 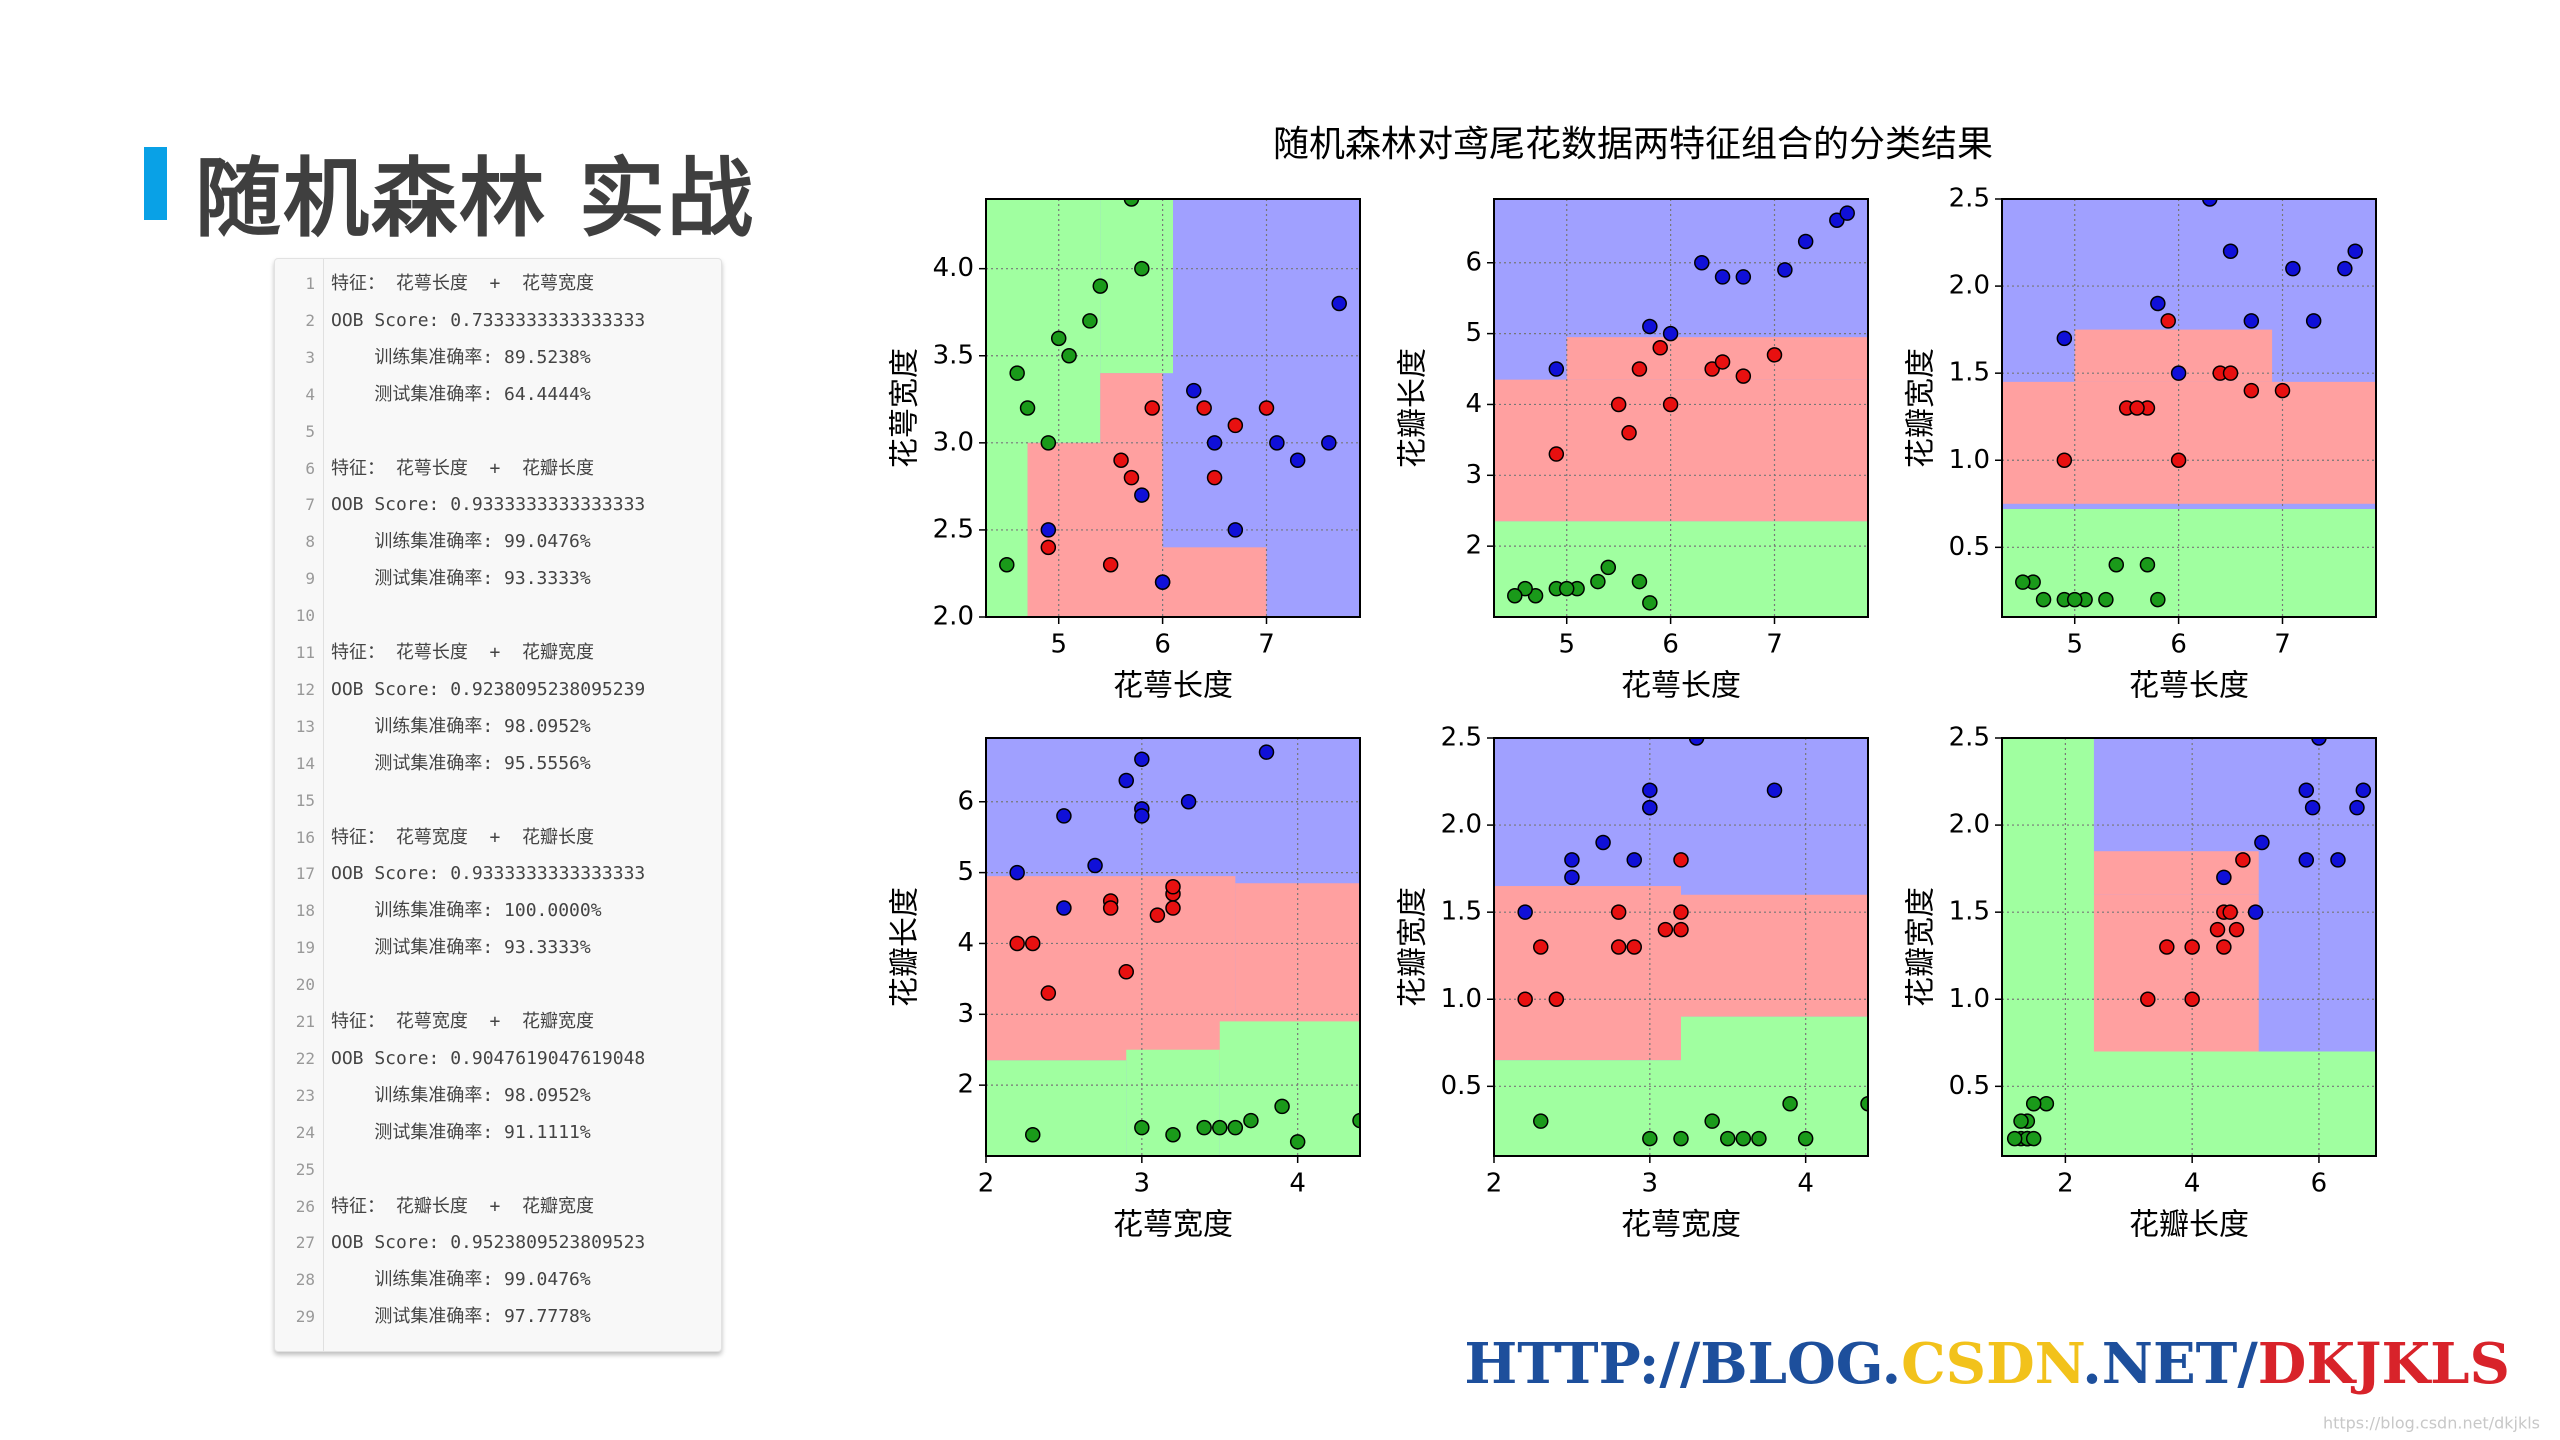 I want to click on y-axis-label: 花瓣宽度, so click(x=1921, y=947).